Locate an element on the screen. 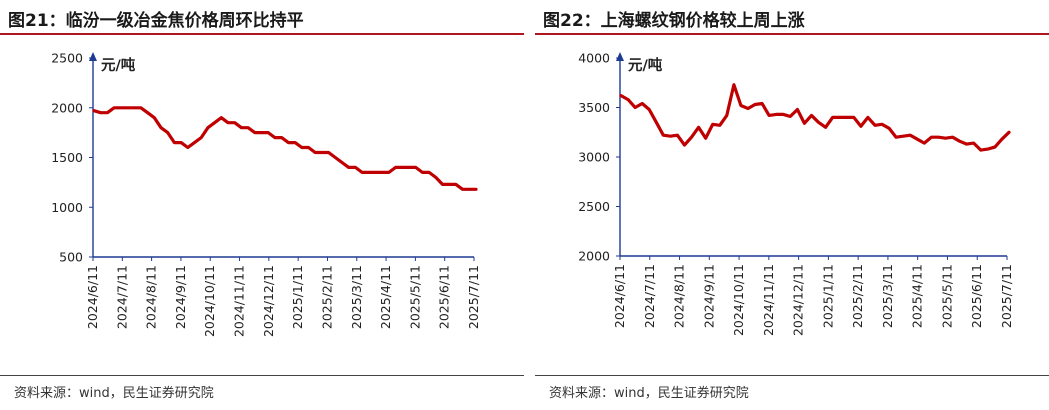 This screenshot has height=410, width=1049. left-x-tick-label: 2024/8/11 is located at coordinates (151, 297).